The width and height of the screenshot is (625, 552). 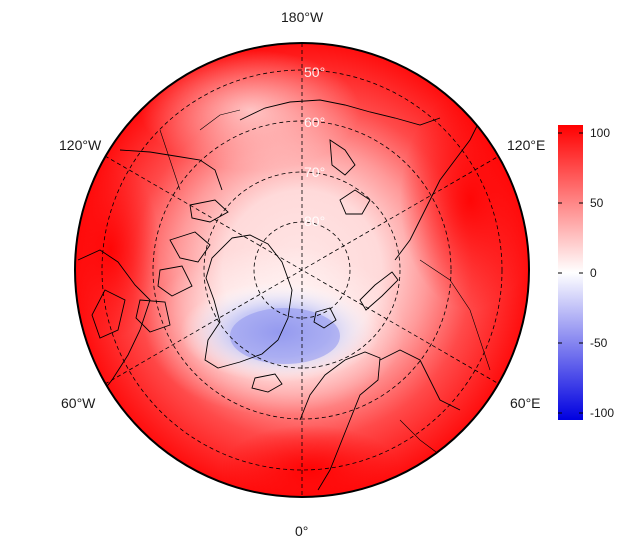 I want to click on field-light-patch, so click(x=250, y=110).